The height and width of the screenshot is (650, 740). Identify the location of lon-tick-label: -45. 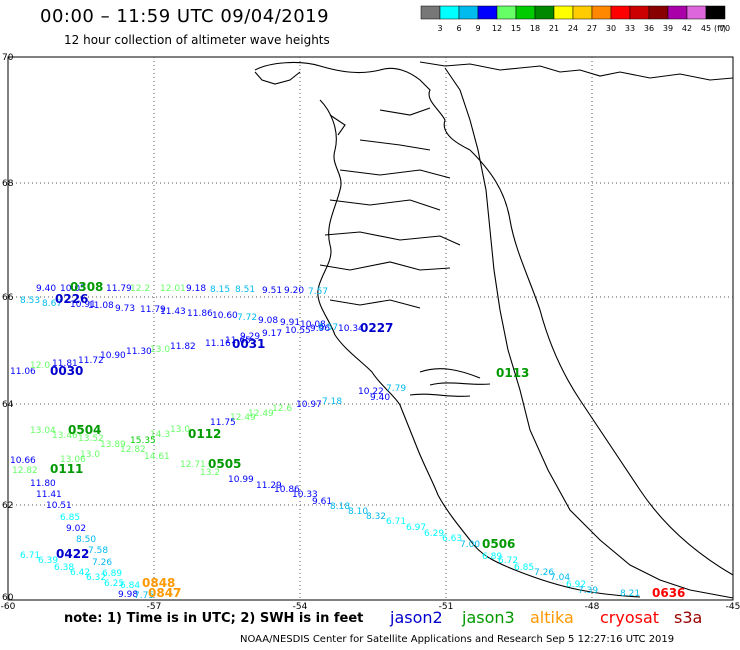
(733, 607).